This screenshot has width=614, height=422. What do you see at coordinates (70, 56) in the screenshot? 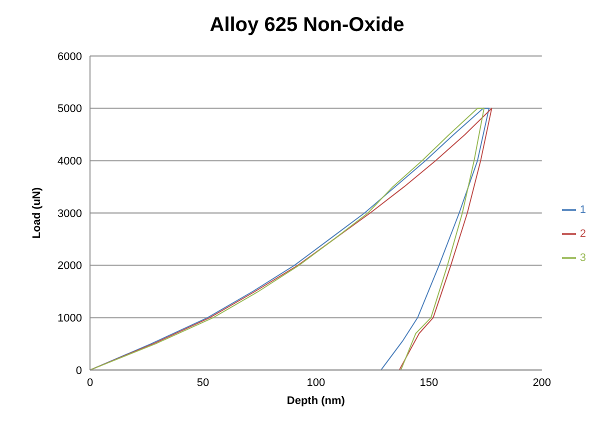
I see `y-tick-label: 6000` at bounding box center [70, 56].